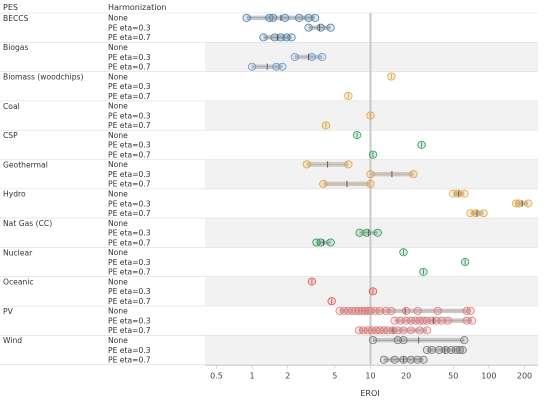 Image resolution: width=550 pixels, height=405 pixels. I want to click on group-label-nuclear: Nuclear, so click(18, 252).